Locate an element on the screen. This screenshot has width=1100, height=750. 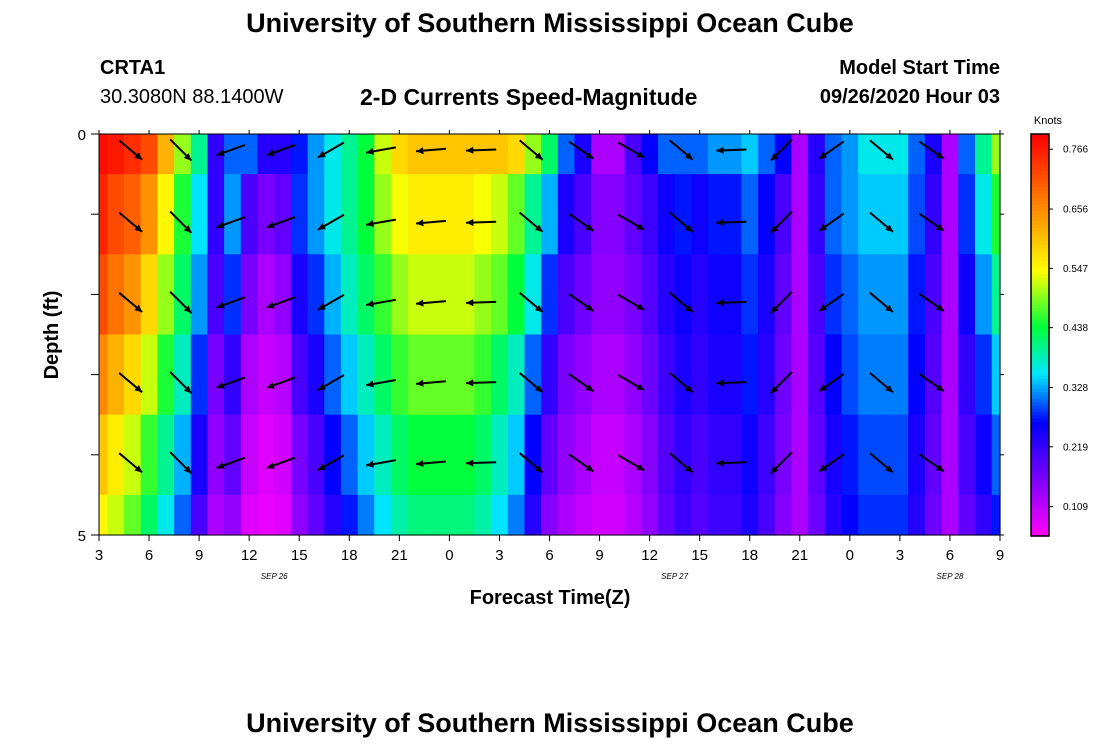
date-label: SEP 26 is located at coordinates (274, 576).